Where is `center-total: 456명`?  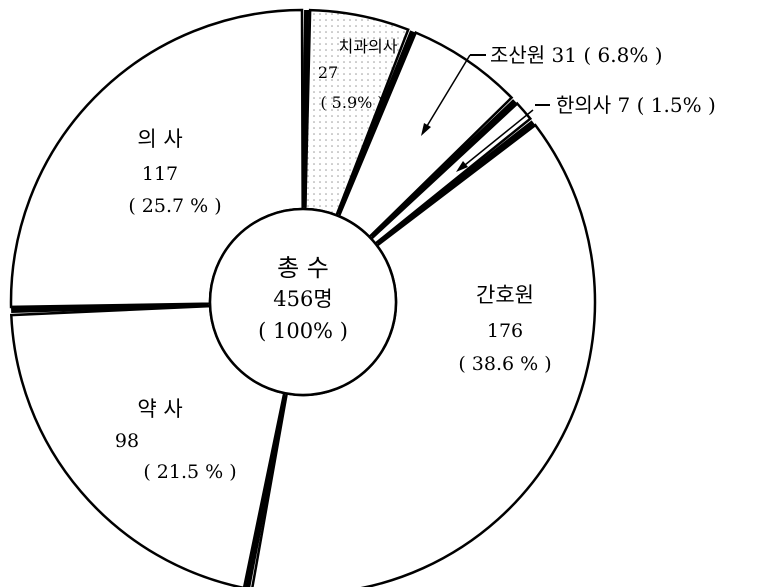 center-total: 456명 is located at coordinates (302, 299).